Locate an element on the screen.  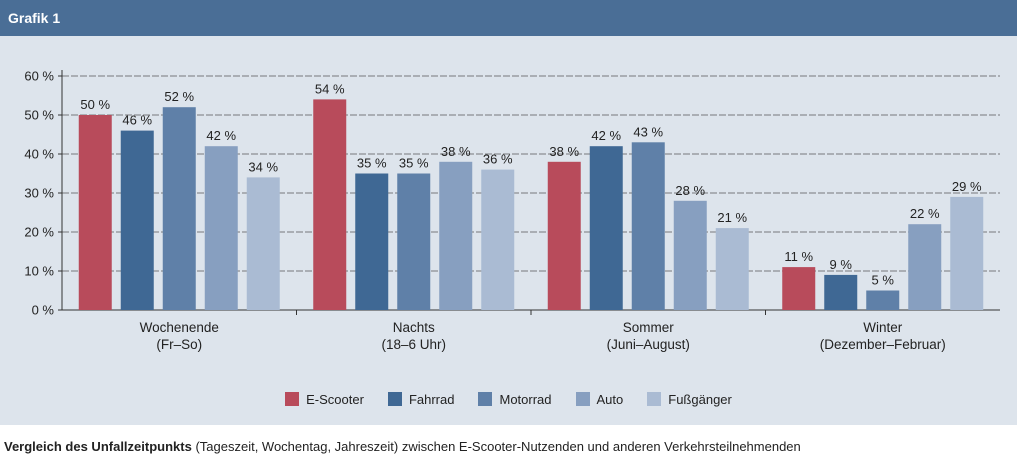
legend-item: Fahrrad is located at coordinates (421, 399).